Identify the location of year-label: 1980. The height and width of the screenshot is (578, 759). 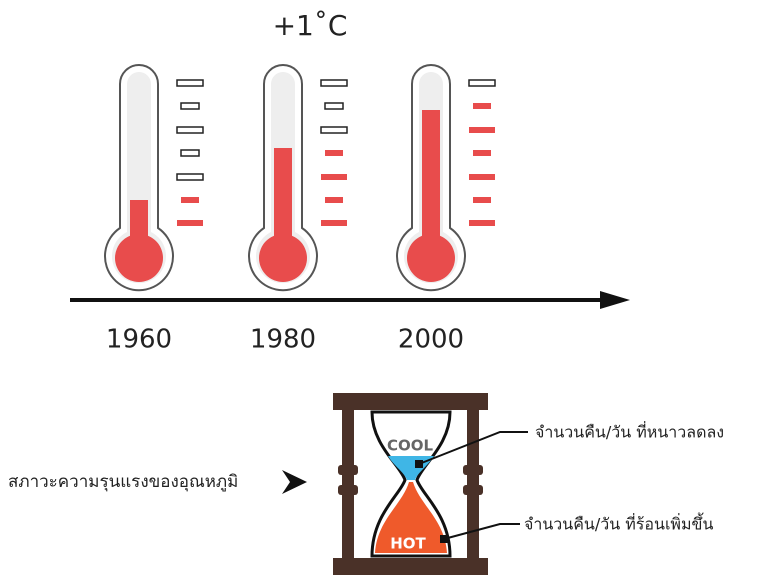
(283, 340).